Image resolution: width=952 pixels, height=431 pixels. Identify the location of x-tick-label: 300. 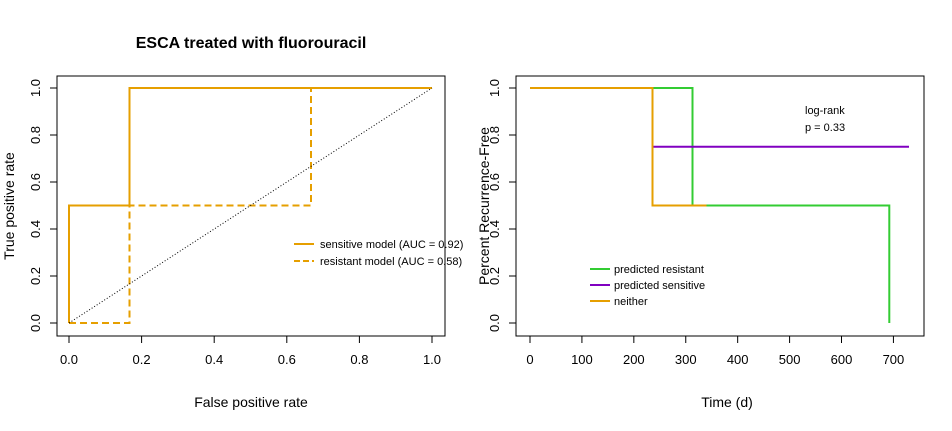
(686, 359).